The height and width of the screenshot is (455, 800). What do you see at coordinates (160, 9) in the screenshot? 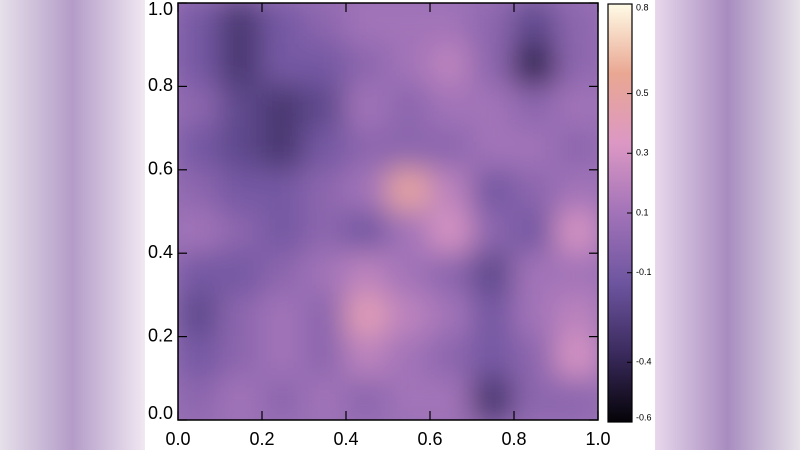
I see `y-tick-label: 1.0` at bounding box center [160, 9].